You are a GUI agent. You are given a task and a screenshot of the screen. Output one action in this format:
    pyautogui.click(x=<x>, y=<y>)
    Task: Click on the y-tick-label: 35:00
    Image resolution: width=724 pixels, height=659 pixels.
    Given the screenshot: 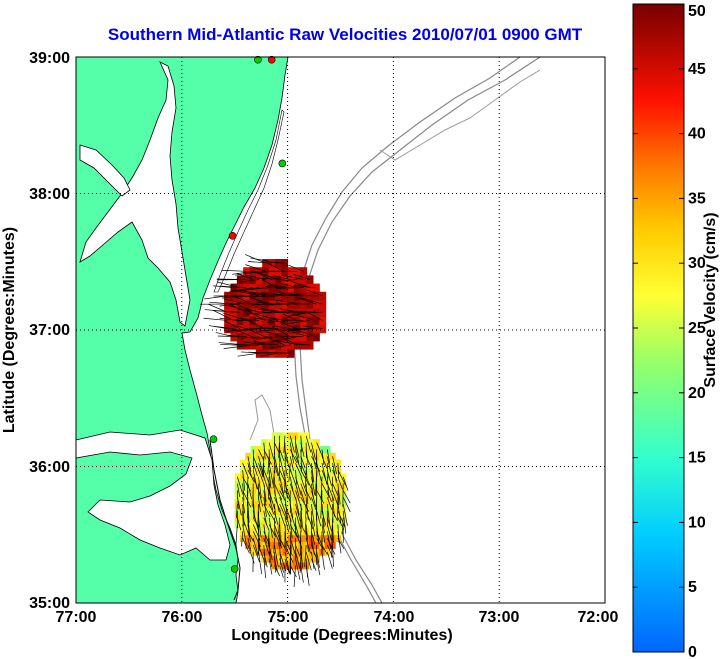 What is the action you would take?
    pyautogui.click(x=49, y=603)
    